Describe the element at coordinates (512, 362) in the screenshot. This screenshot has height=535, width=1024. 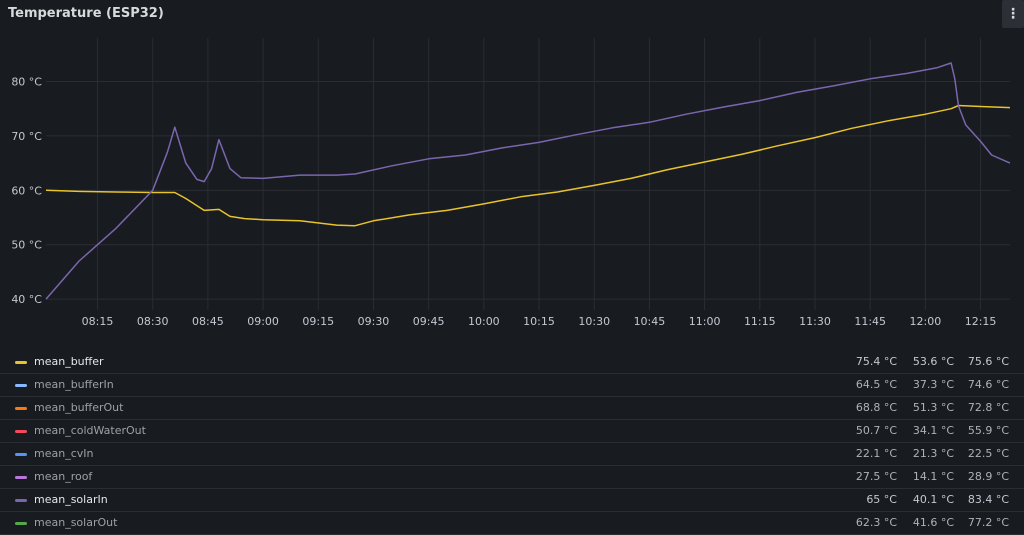
I see `legend-item: mean_buffer 75.4 °C 53.6 °C 75.6 °C` at that location.